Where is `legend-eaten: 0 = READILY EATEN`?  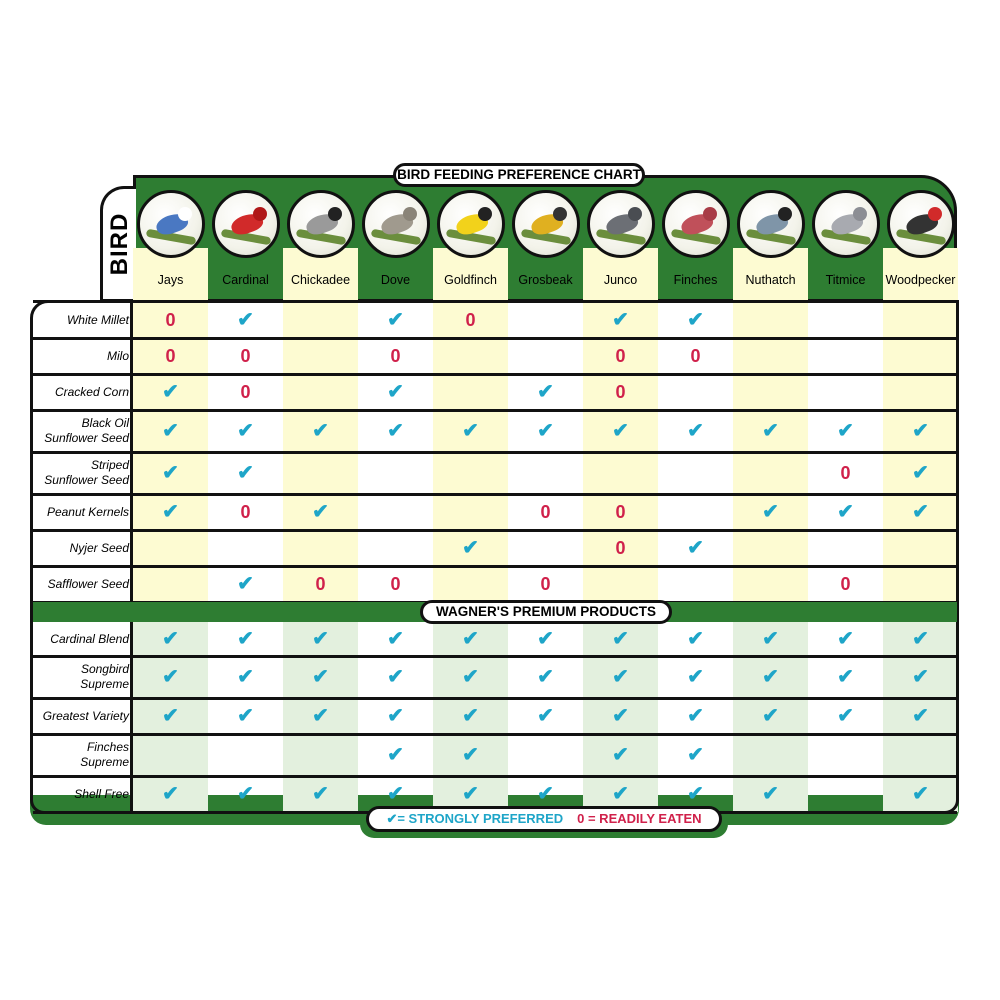 legend-eaten: 0 = READILY EATEN is located at coordinates (639, 818).